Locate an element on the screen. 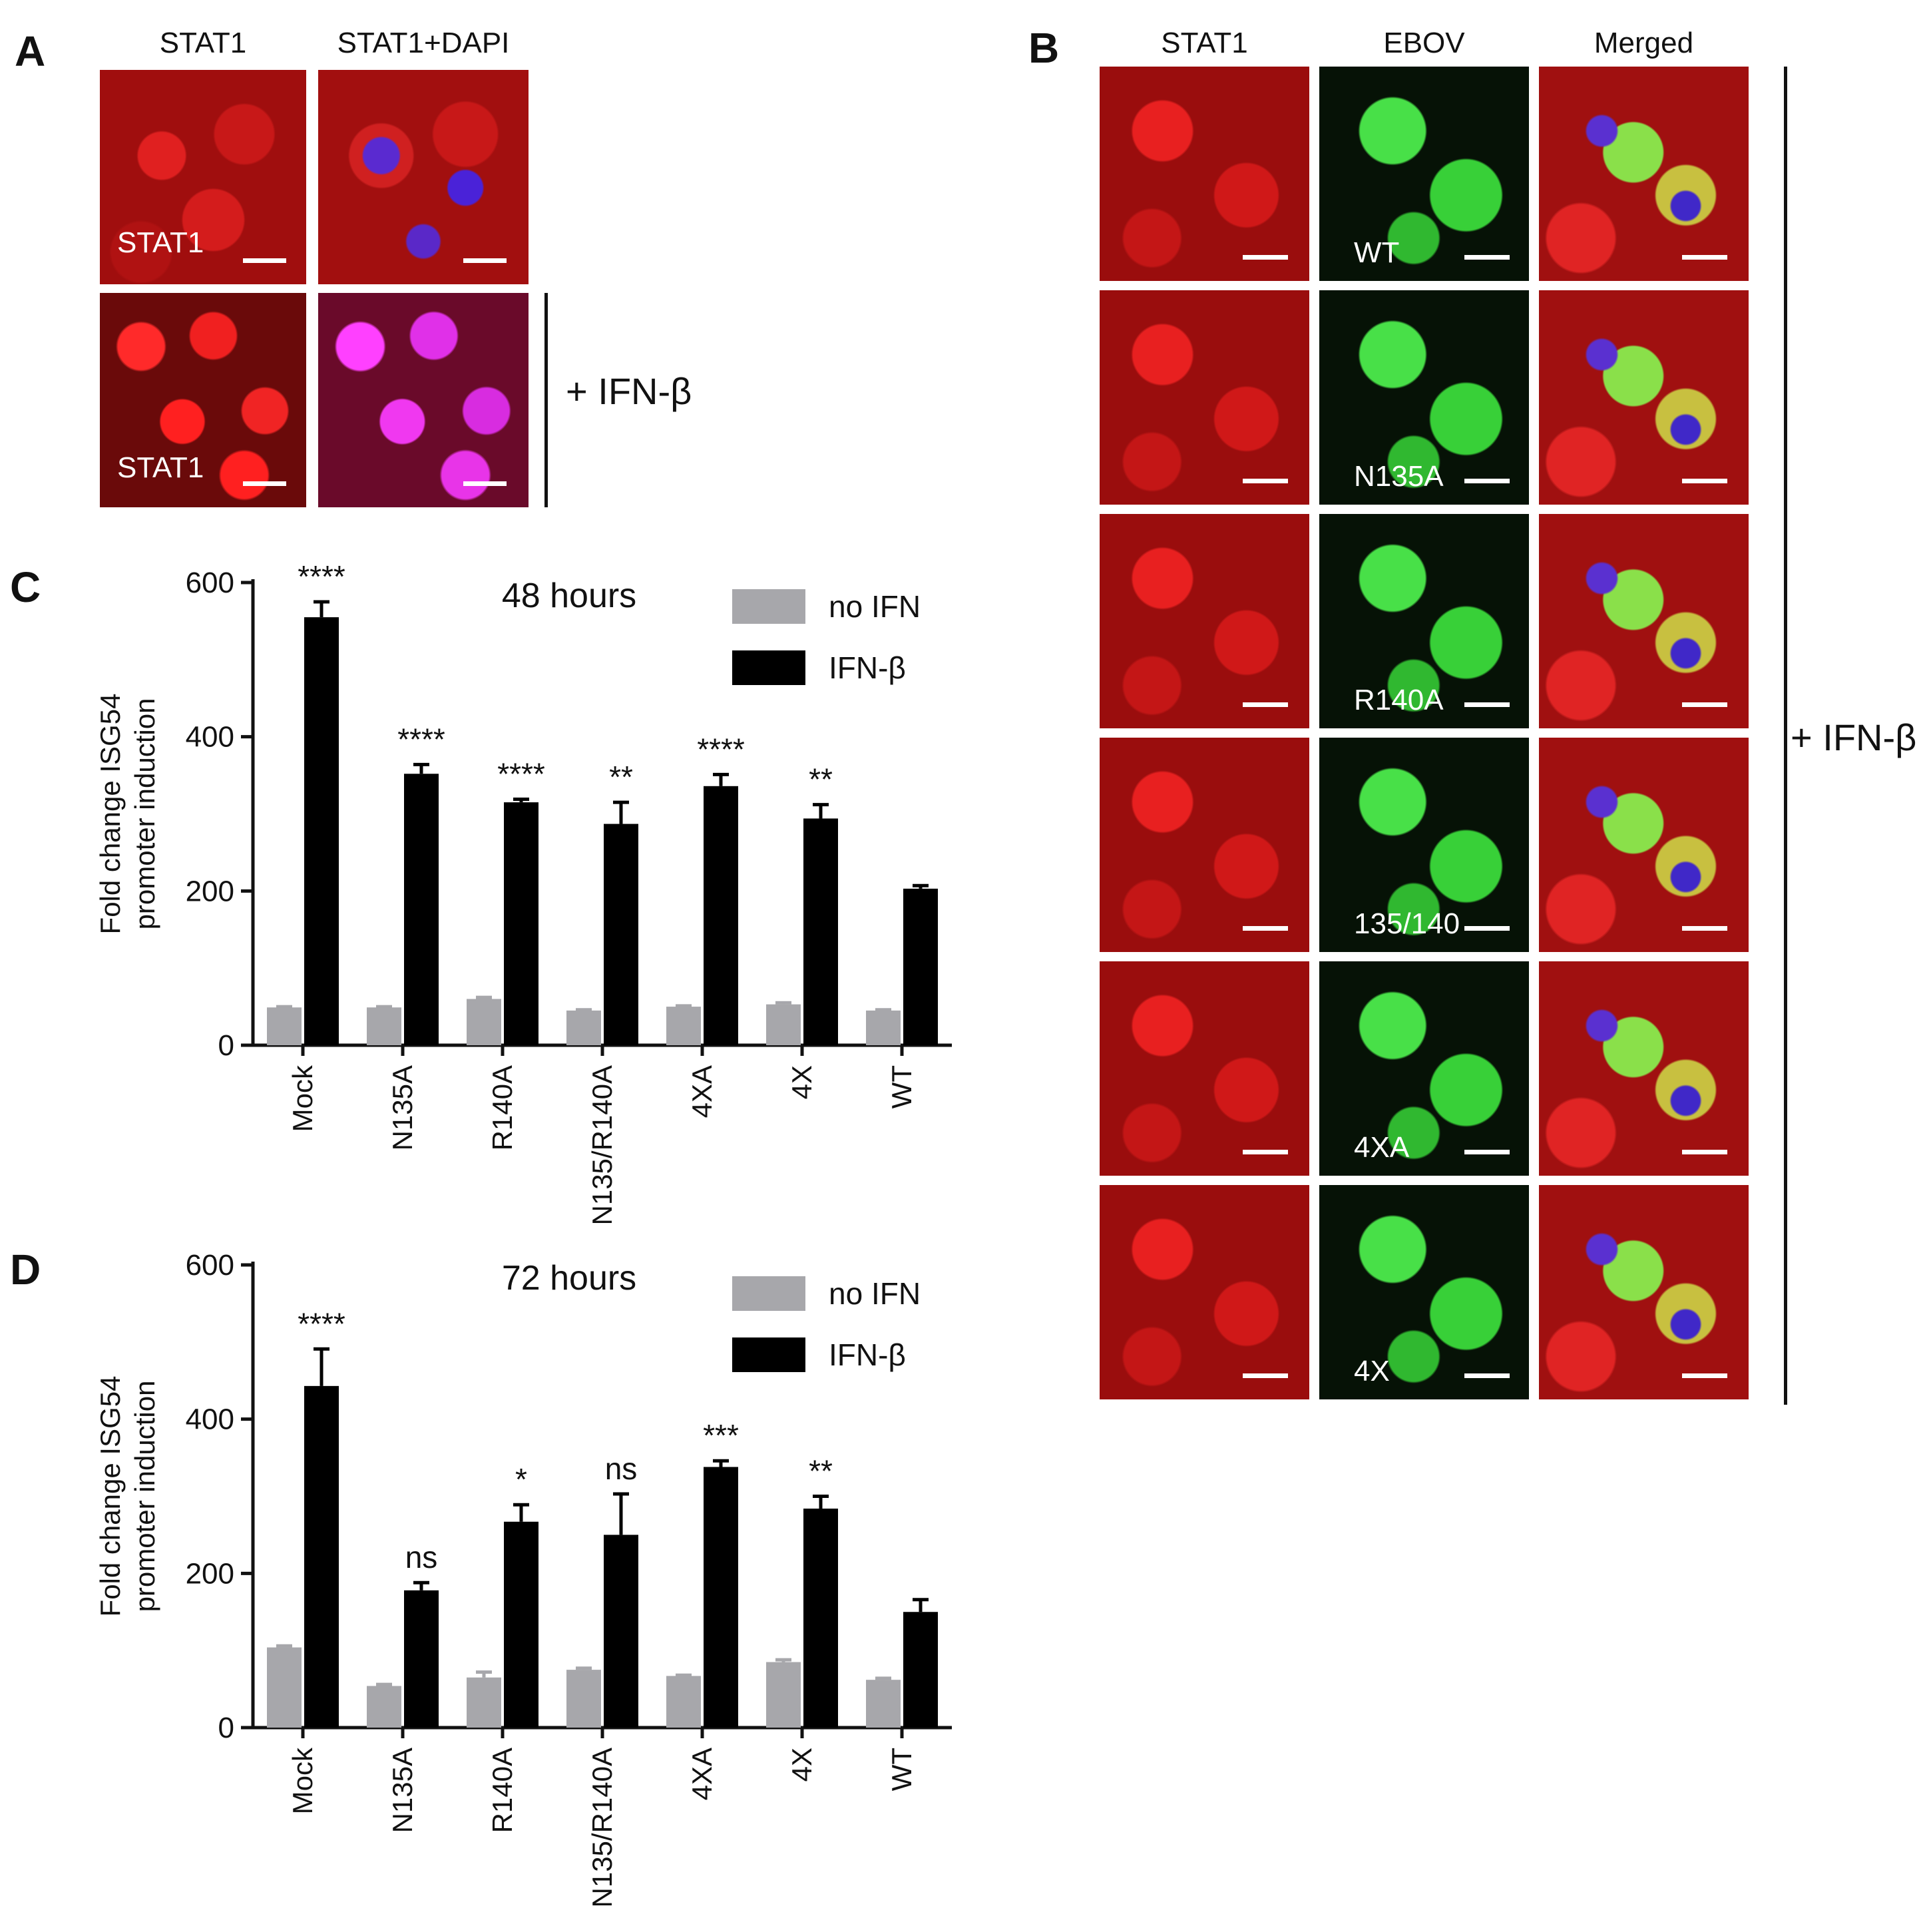 This screenshot has height=1932, width=1925. micrograph-stat1-ifn: STAT1 is located at coordinates (203, 400).